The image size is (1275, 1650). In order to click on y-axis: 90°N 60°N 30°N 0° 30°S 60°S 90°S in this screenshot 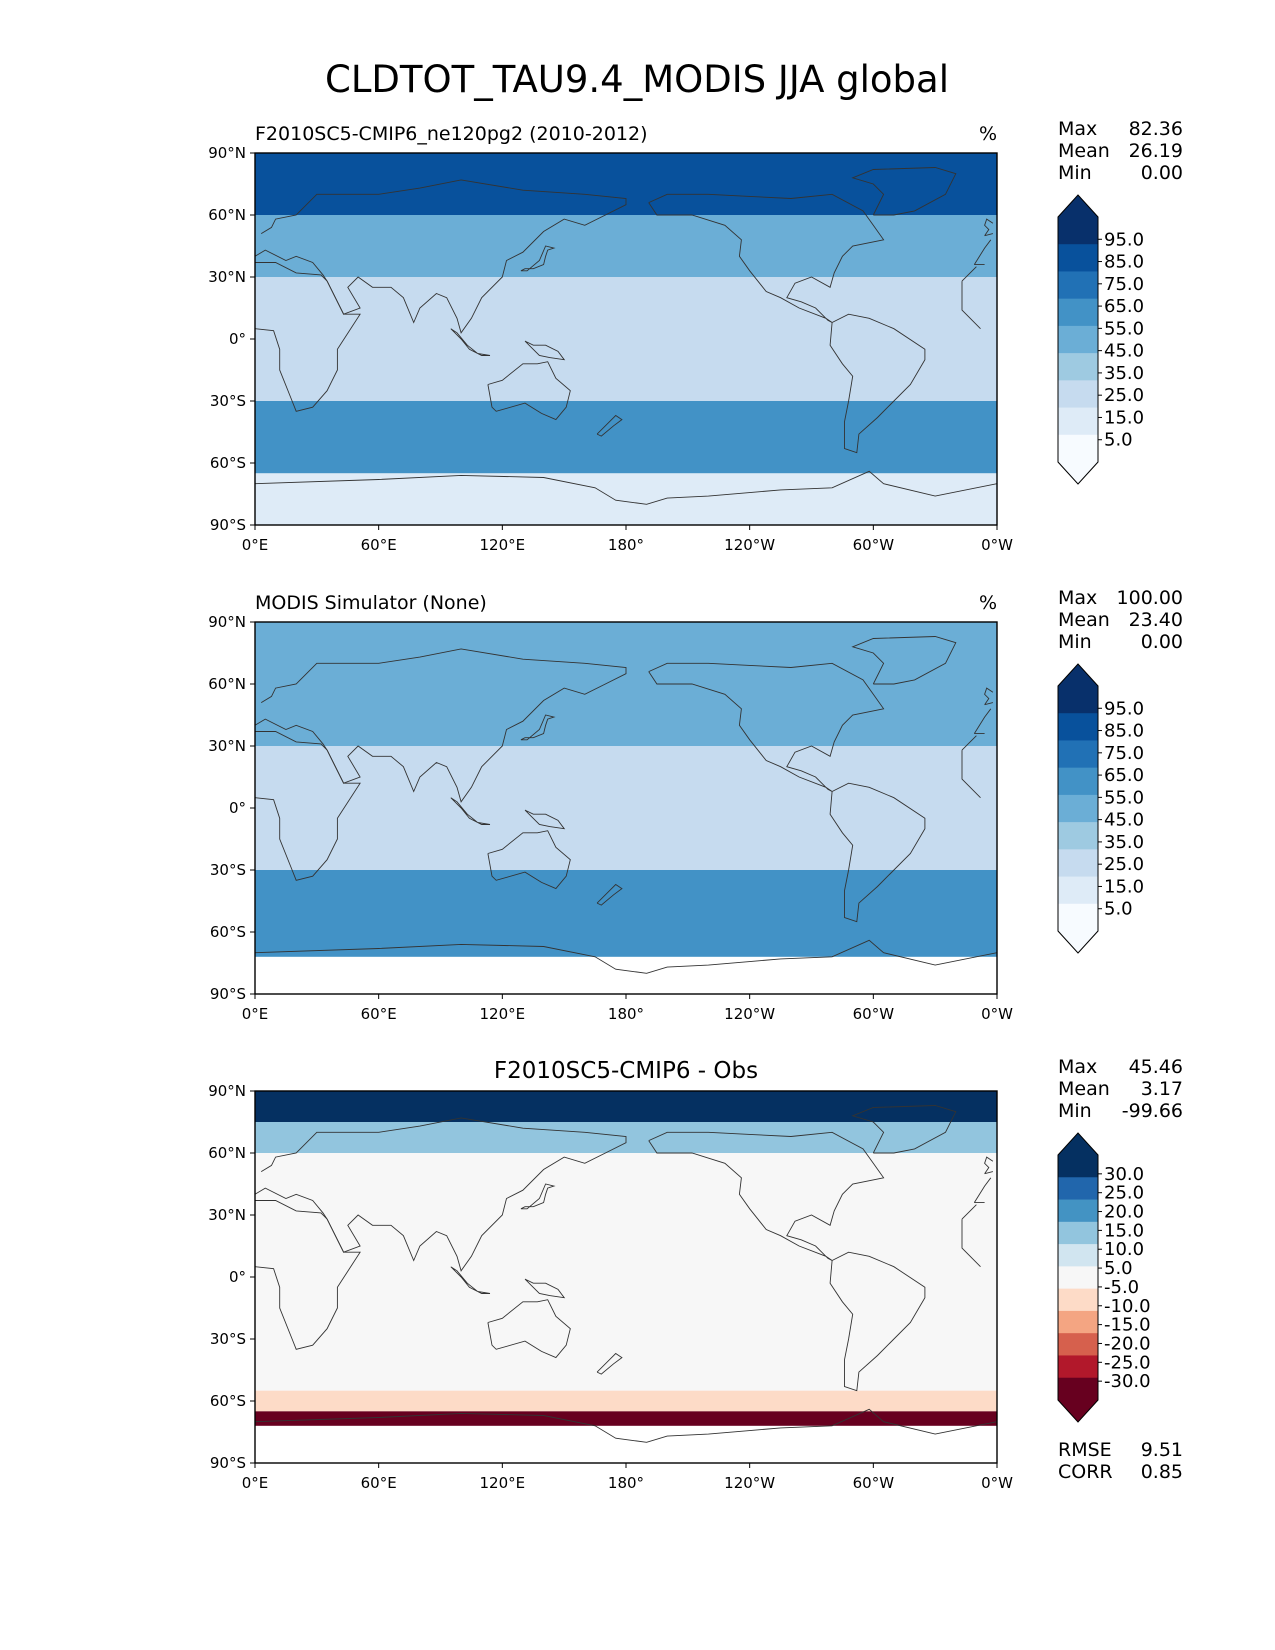, I will do `click(231, 808)`.